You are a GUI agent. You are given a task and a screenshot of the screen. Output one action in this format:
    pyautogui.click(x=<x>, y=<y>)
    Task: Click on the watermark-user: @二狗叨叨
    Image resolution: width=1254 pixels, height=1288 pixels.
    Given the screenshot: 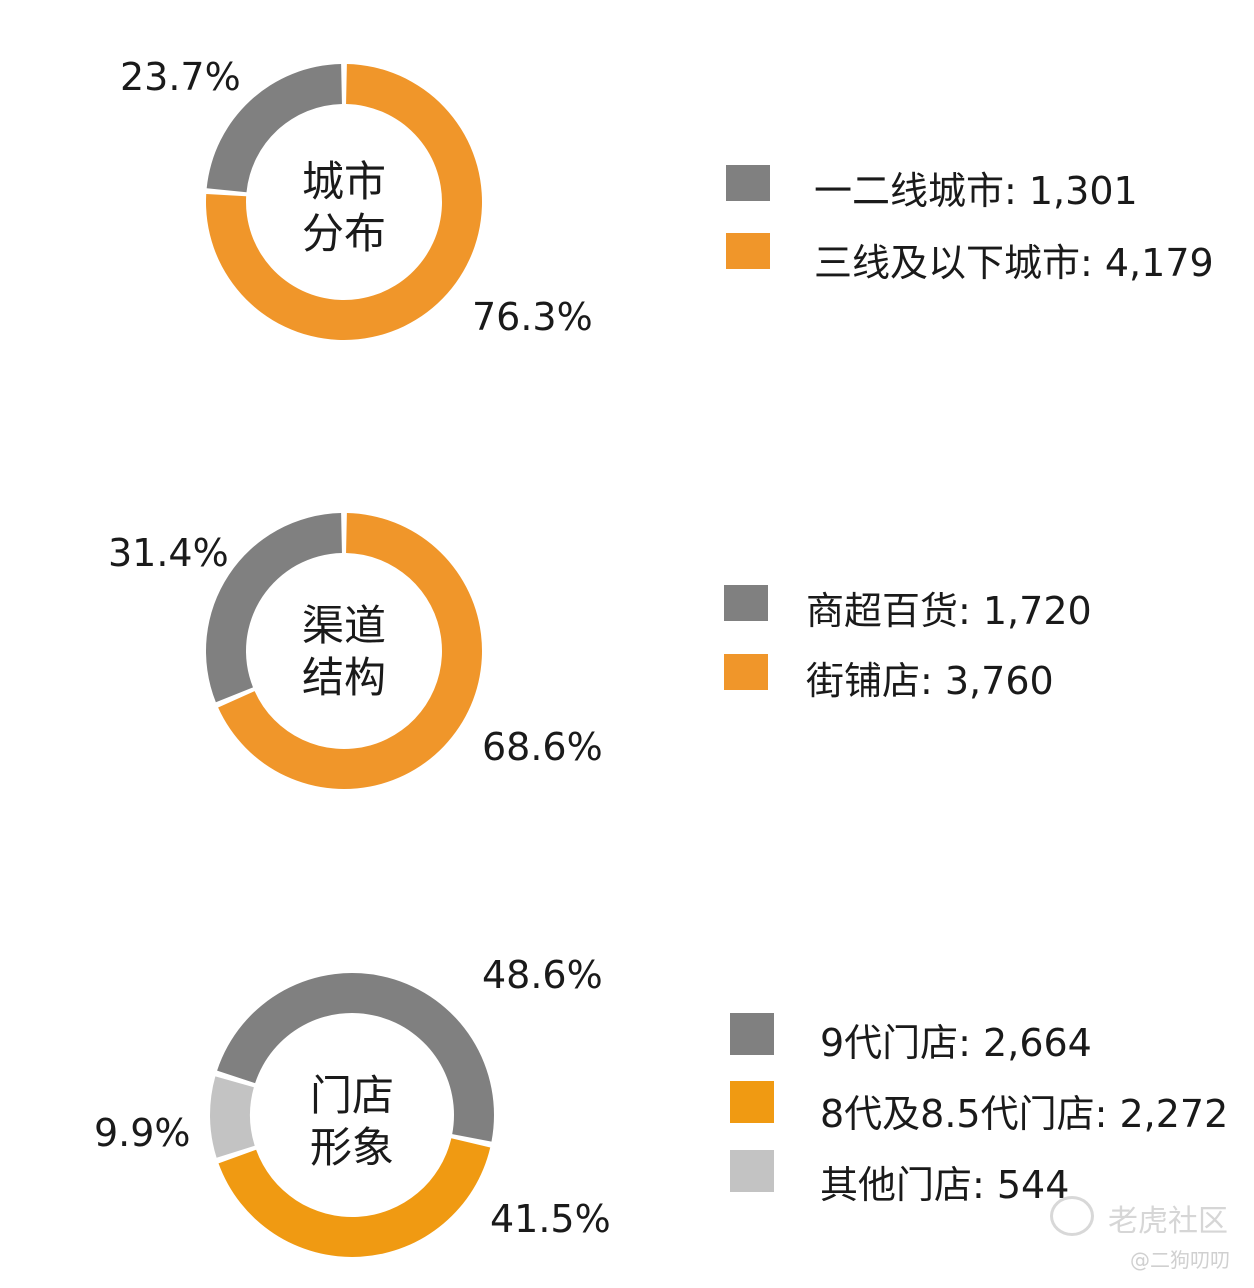 What is the action you would take?
    pyautogui.click(x=1180, y=1260)
    